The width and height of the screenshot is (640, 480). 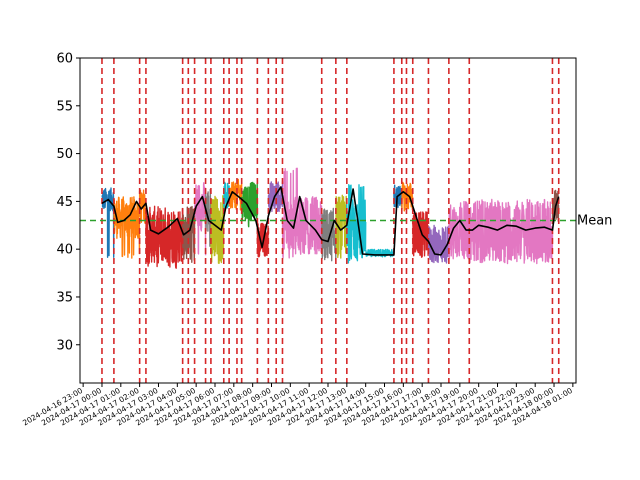 What do you see at coordinates (64, 250) in the screenshot?
I see `y-tick-label-40: 40` at bounding box center [64, 250].